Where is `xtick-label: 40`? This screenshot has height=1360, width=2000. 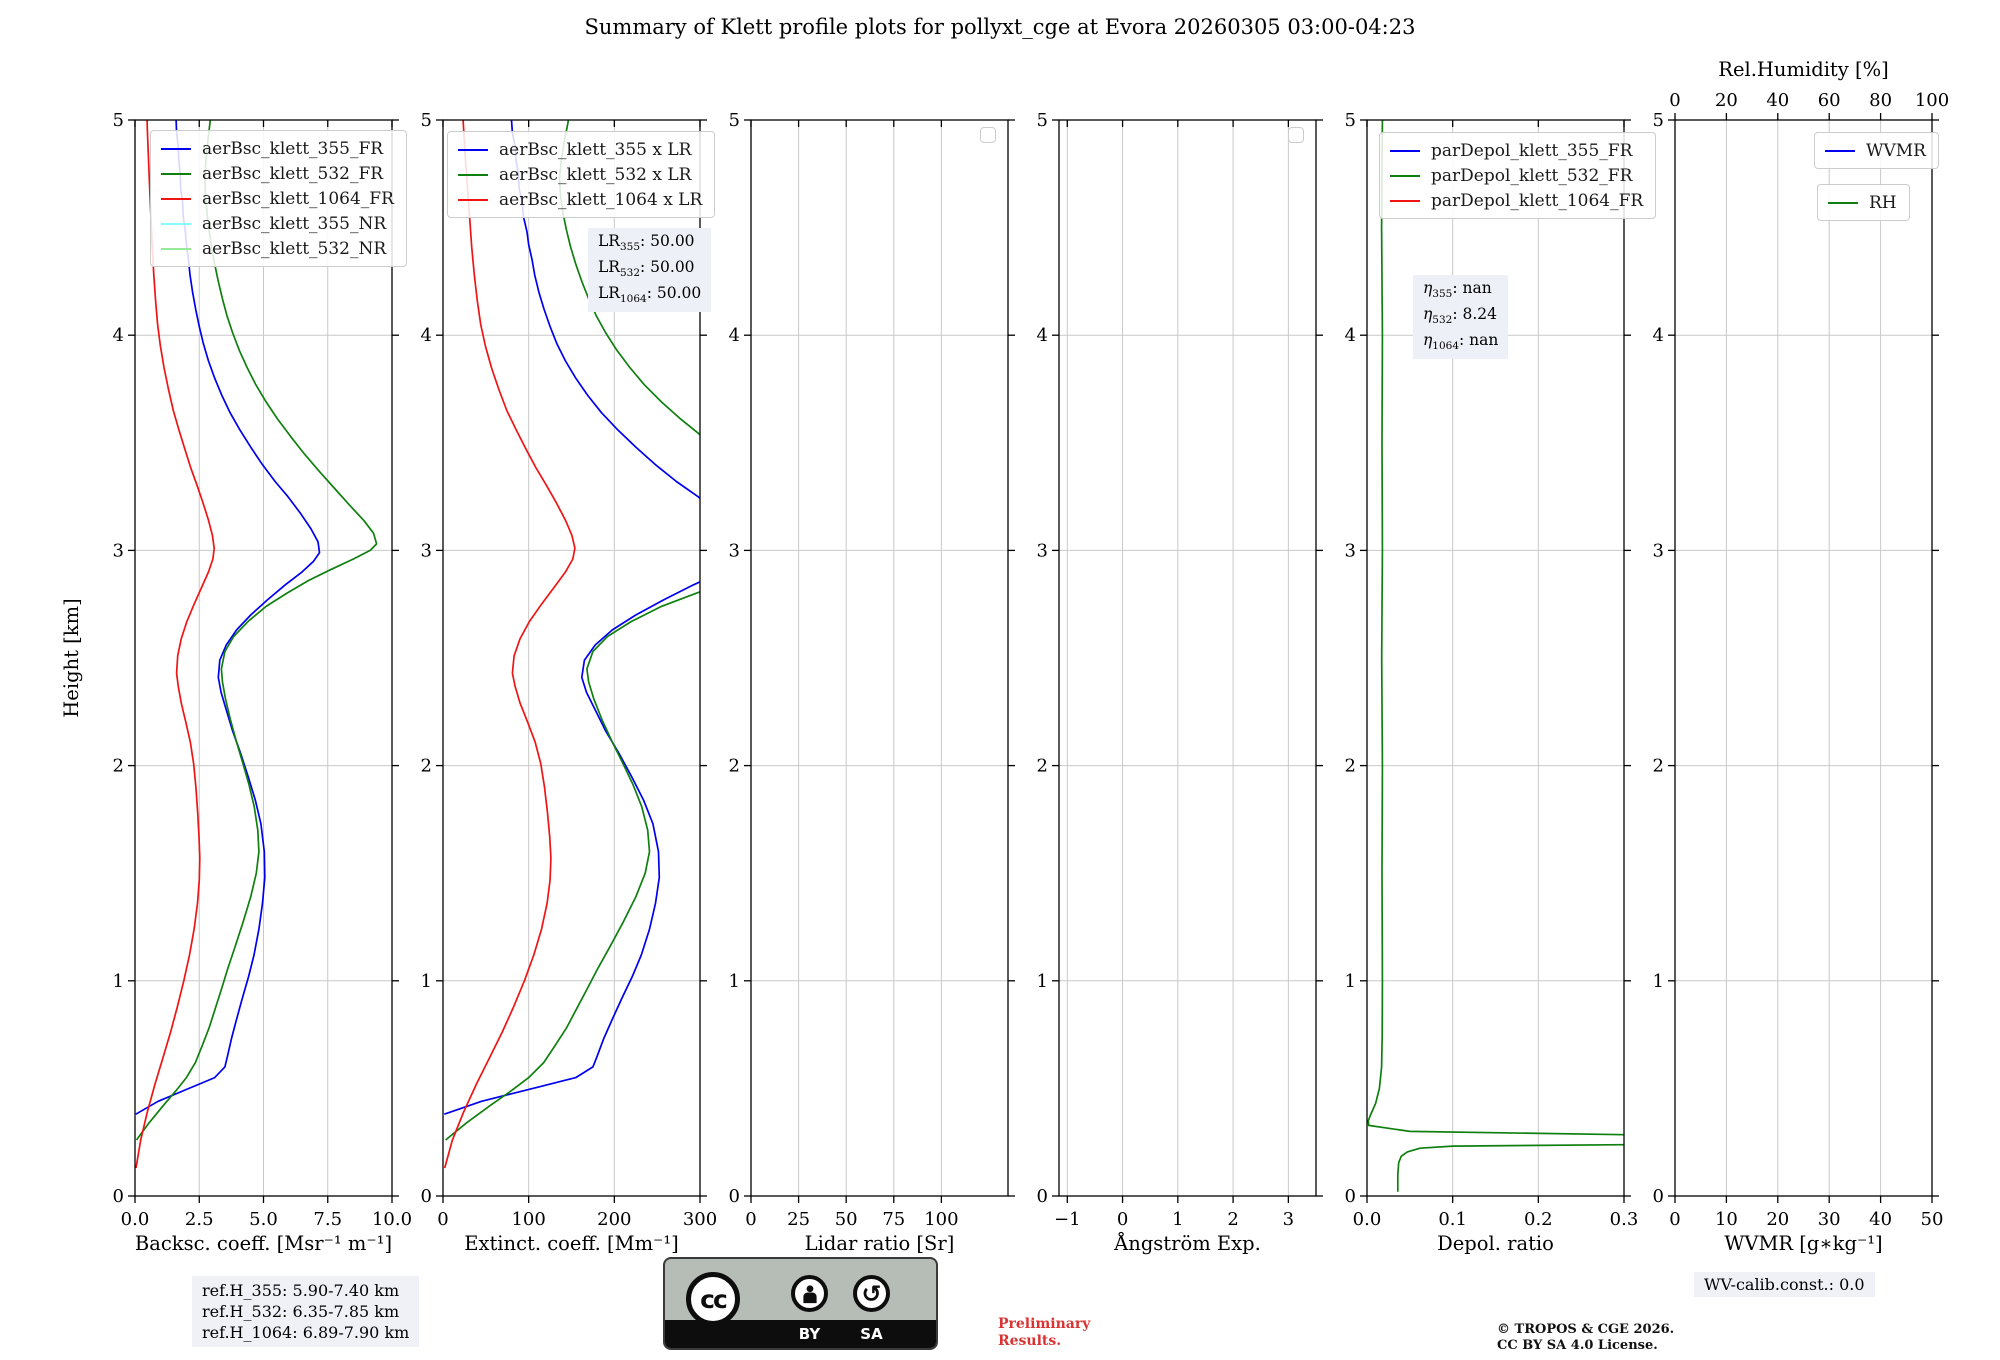 xtick-label: 40 is located at coordinates (1880, 1219).